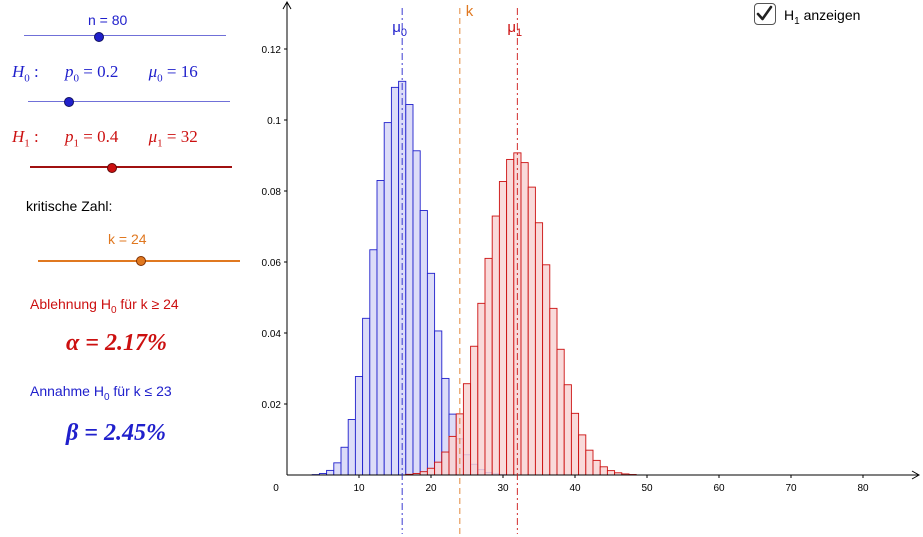 The height and width of the screenshot is (537, 923). What do you see at coordinates (359, 488) in the screenshot?
I see `x-tick-label-10: 10` at bounding box center [359, 488].